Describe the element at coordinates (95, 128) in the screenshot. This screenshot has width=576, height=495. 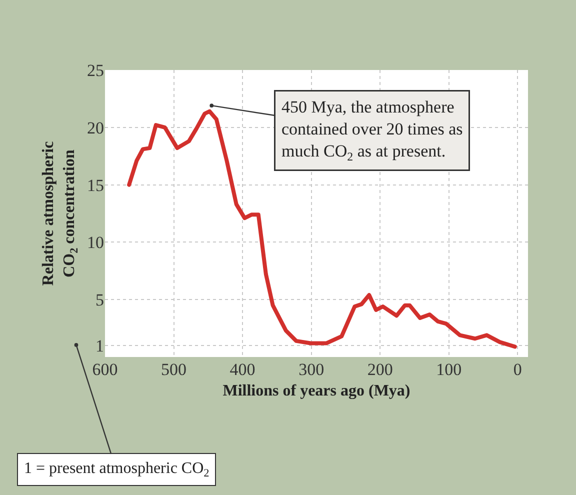
I see `y-tick-label: 20` at that location.